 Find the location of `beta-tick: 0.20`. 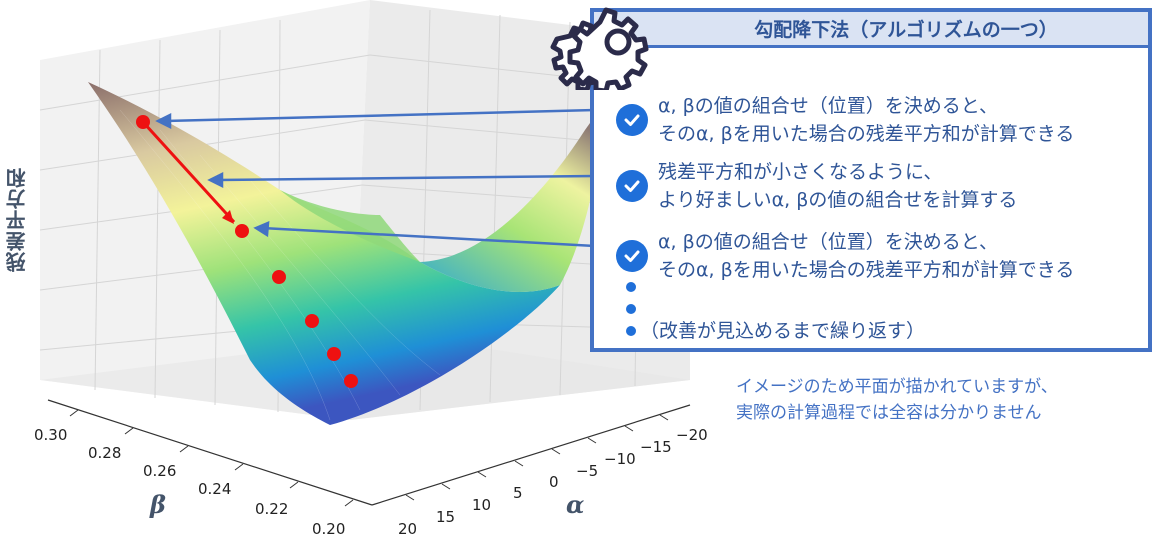

beta-tick: 0.20 is located at coordinates (329, 529).